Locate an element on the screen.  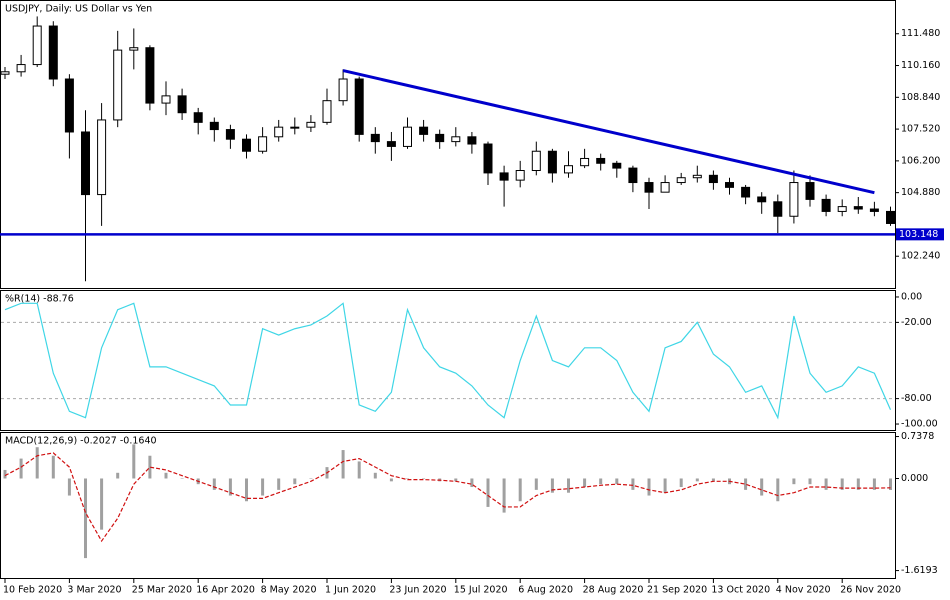
y-tick-label: 108.840 is located at coordinates (920, 97).